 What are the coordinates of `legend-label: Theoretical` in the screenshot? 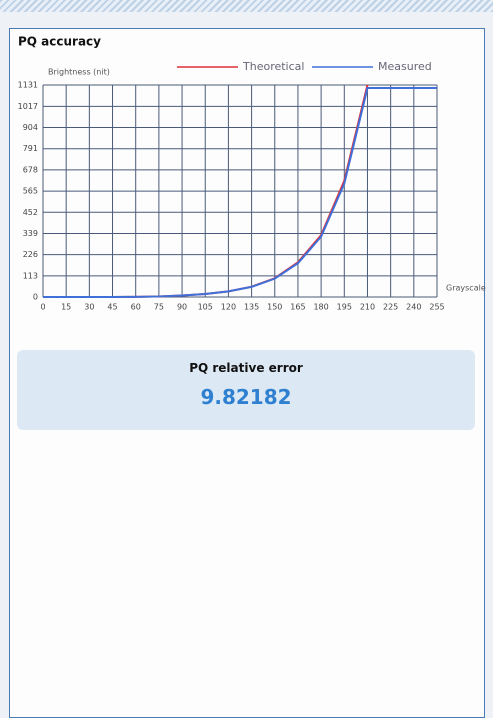 It's located at (273, 66).